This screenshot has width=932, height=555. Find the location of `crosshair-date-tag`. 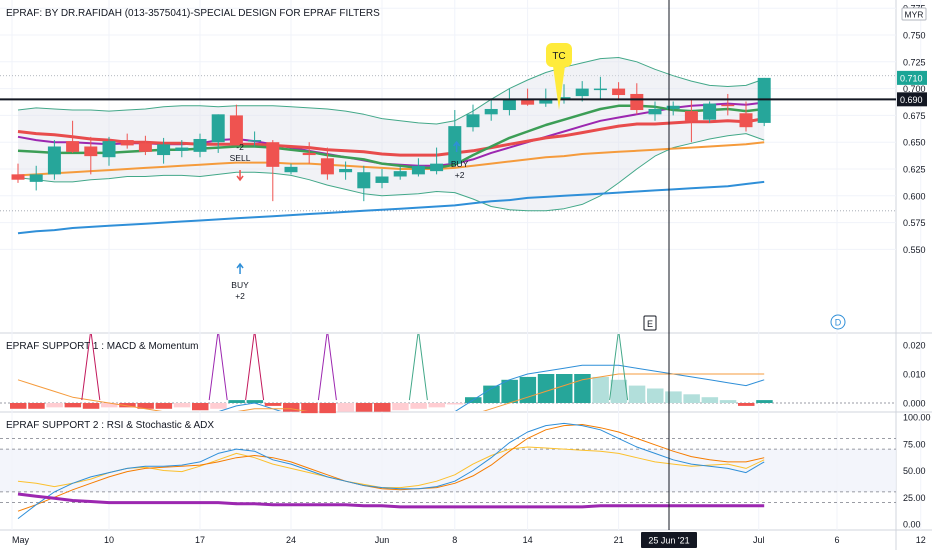

crosshair-date-tag is located at coordinates (669, 540).